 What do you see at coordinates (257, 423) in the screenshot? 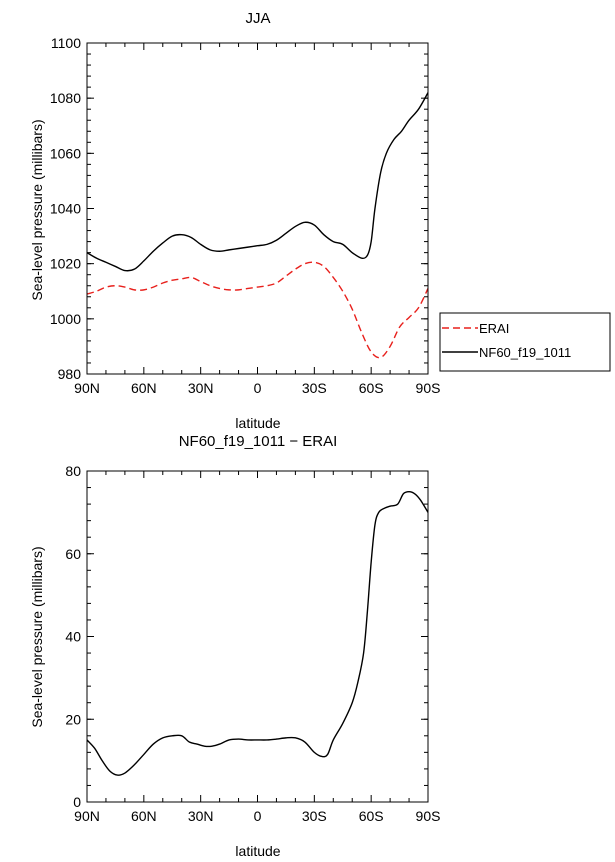
I see `x-axis-label-top: latitude` at bounding box center [257, 423].